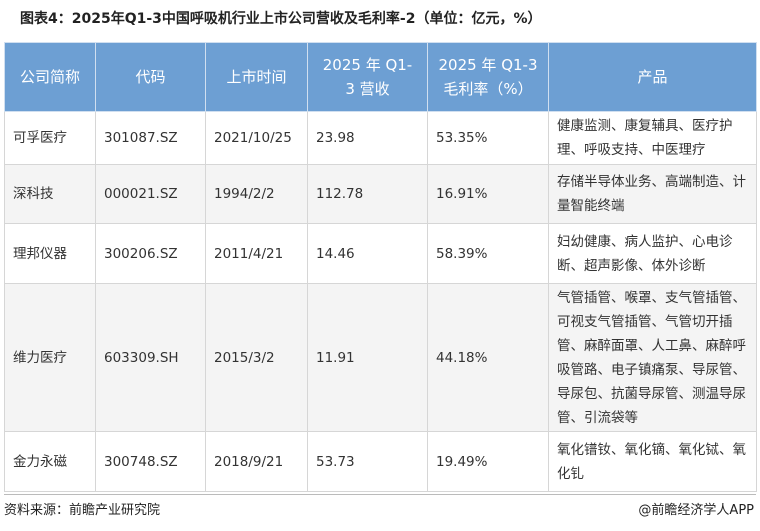 The image size is (760, 531). What do you see at coordinates (380, 494) in the screenshot?
I see `divider` at bounding box center [380, 494].